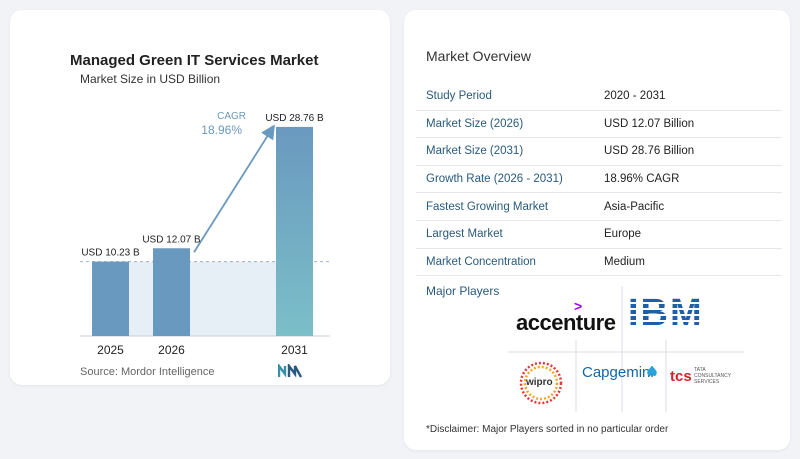 The height and width of the screenshot is (459, 800). I want to click on bar-value-label: USD 12.07 B, so click(171, 239).